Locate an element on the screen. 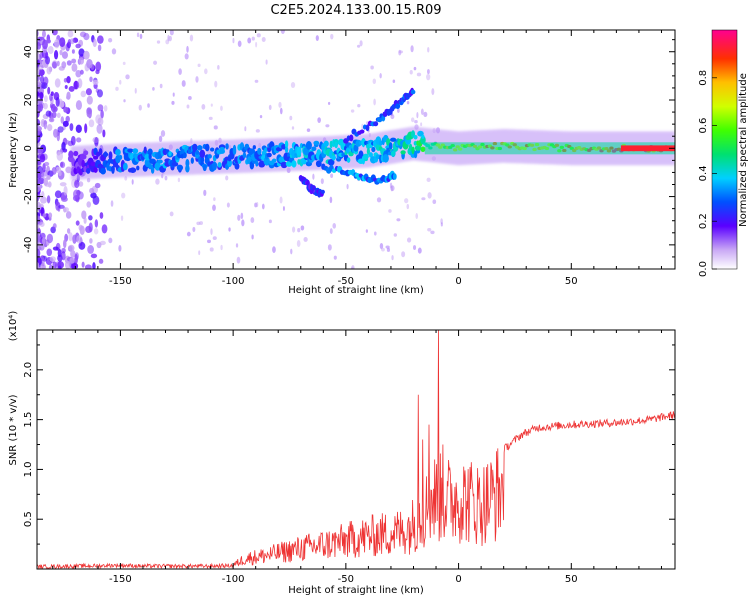 The width and height of the screenshot is (750, 600). spectrogram-xtick-label: 0 is located at coordinates (458, 281).